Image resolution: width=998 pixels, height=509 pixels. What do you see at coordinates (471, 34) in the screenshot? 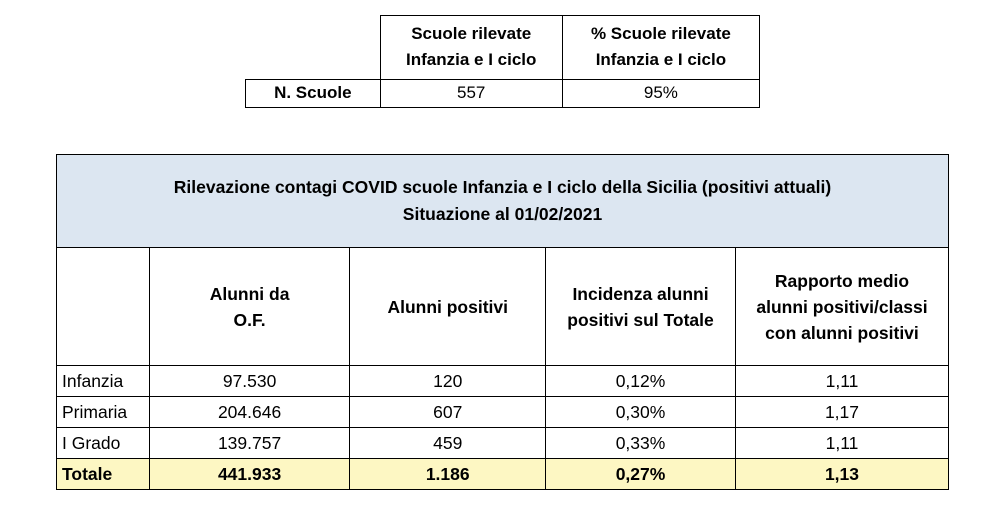
I see `header-line: Scuole rilevate` at bounding box center [471, 34].